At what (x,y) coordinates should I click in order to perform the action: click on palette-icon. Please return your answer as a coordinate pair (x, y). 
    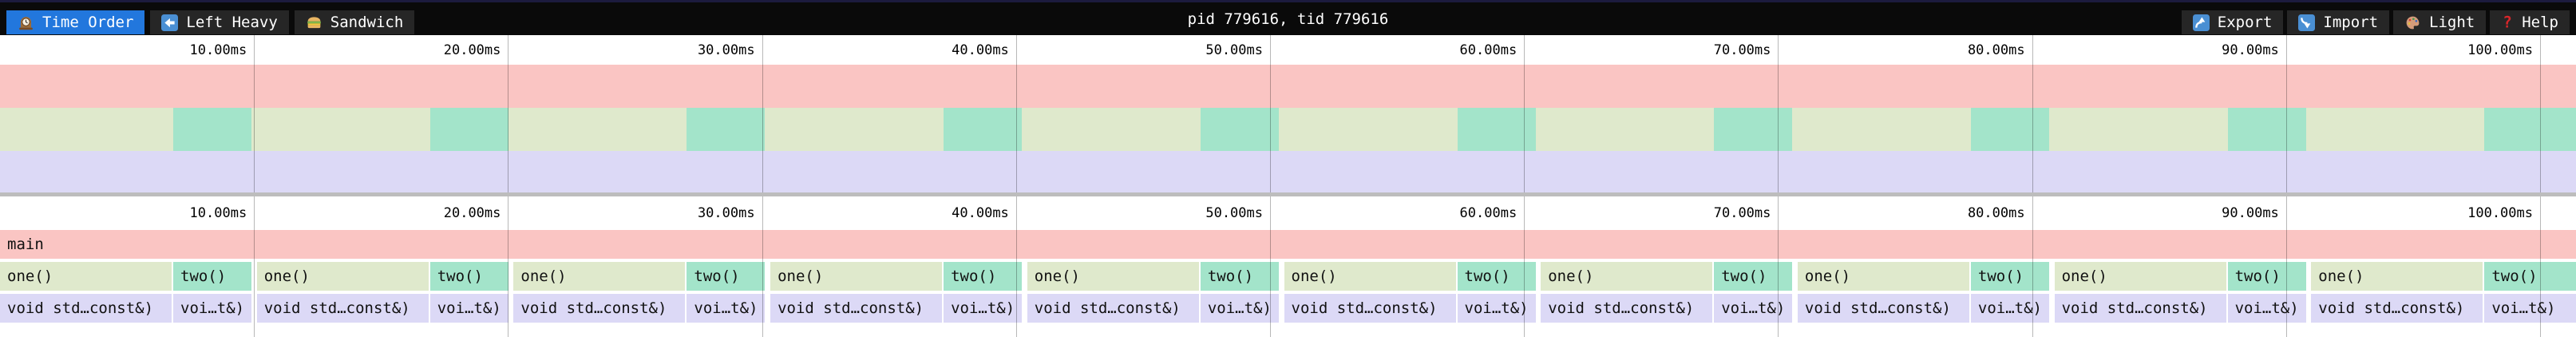
    Looking at the image, I should click on (2413, 22).